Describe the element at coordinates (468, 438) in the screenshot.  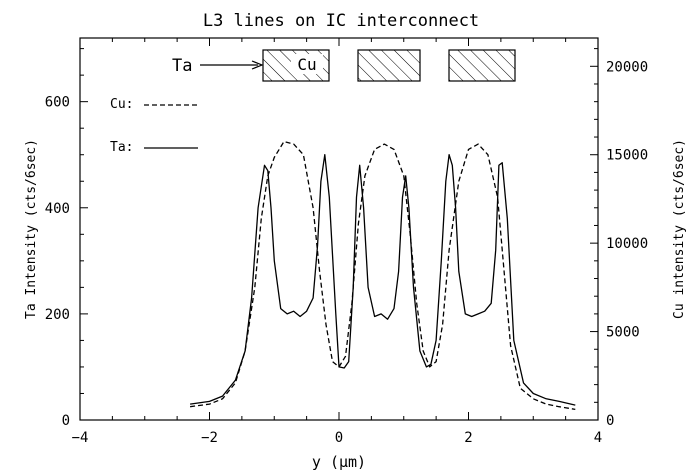
I see `x-tick-label: 2` at that location.